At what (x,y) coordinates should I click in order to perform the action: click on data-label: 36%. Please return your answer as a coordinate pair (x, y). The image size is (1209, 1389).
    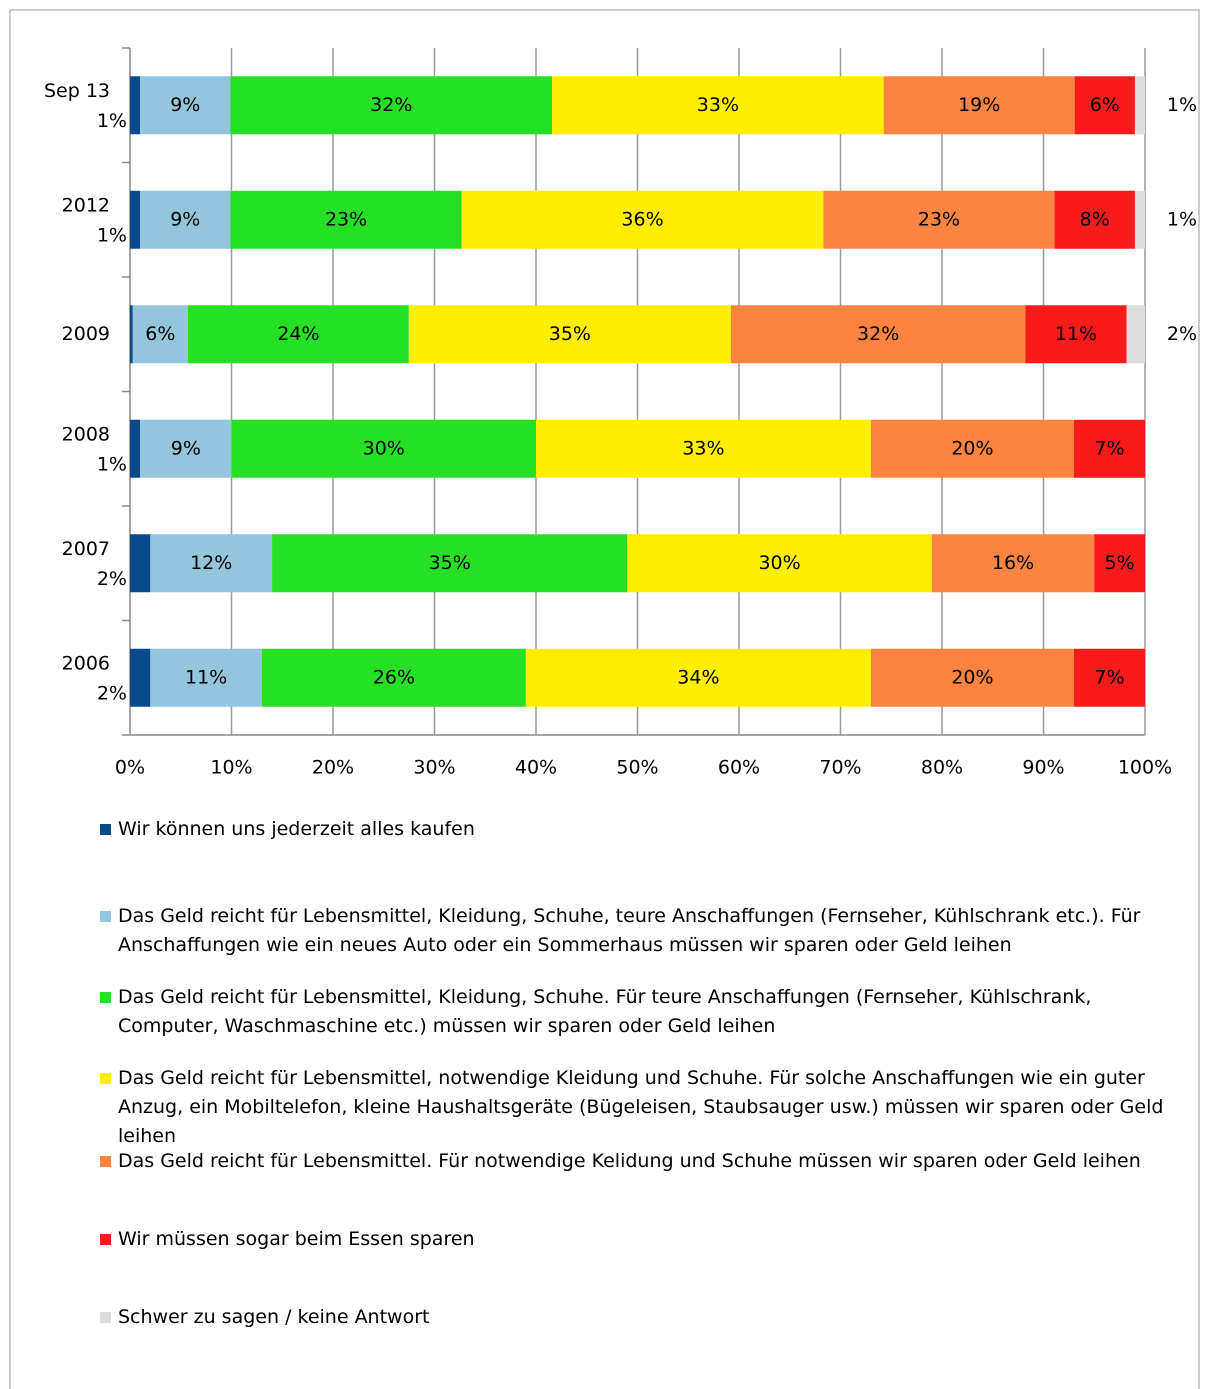
    Looking at the image, I should click on (642, 219).